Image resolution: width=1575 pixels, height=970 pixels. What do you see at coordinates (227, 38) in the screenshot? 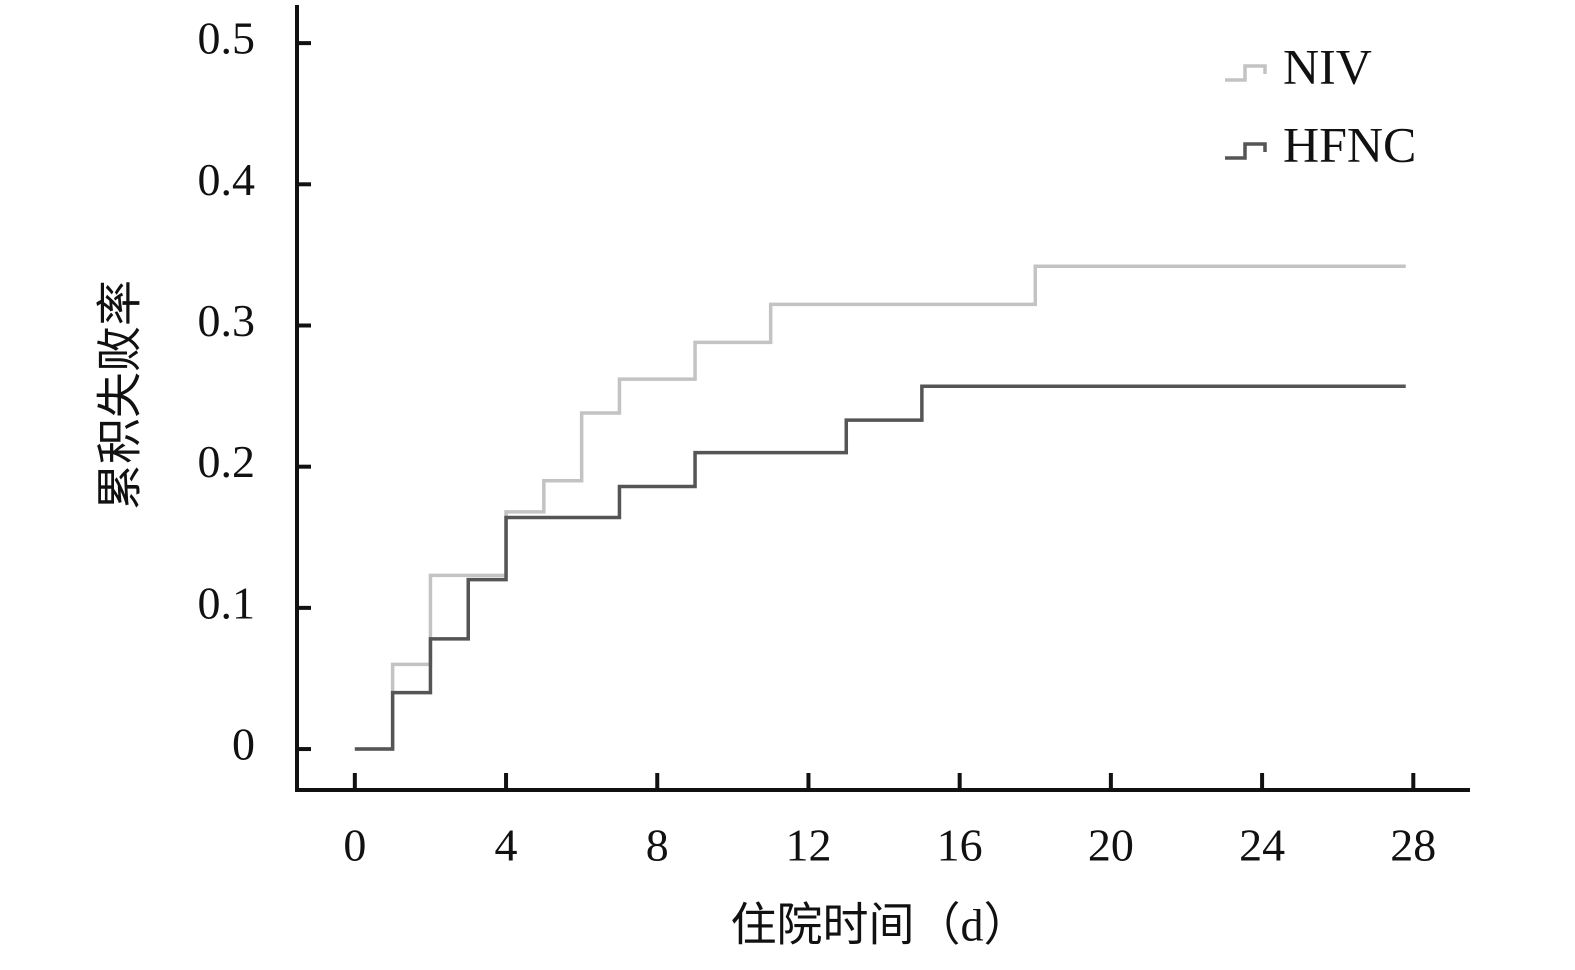
I see `y-tick-label: 0.5` at bounding box center [227, 38].